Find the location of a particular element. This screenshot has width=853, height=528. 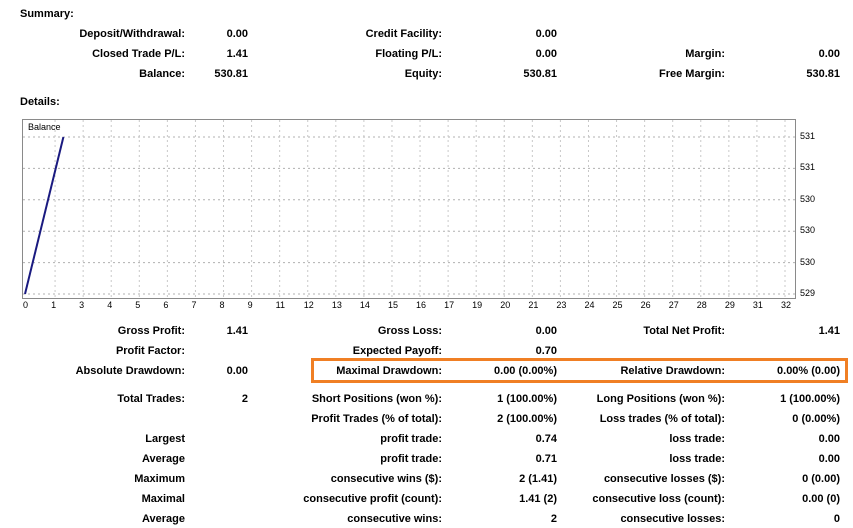

gross-profit-label: Gross Profit: is located at coordinates (151, 331).